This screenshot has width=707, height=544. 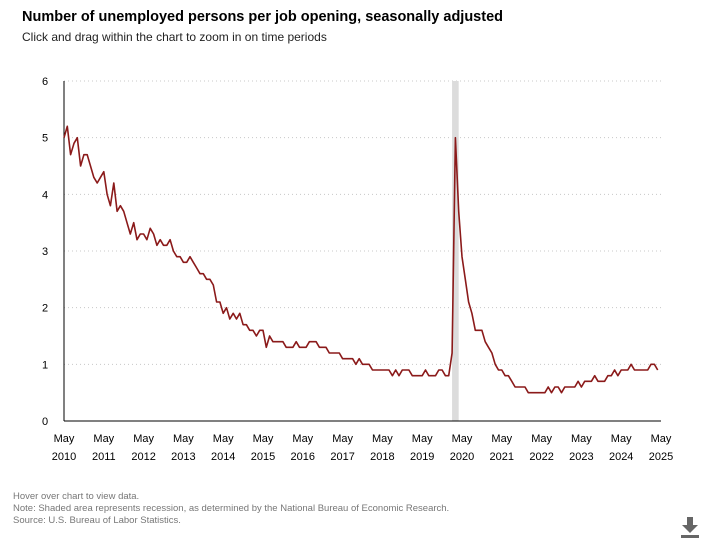 I want to click on download-icon, so click(x=690, y=527).